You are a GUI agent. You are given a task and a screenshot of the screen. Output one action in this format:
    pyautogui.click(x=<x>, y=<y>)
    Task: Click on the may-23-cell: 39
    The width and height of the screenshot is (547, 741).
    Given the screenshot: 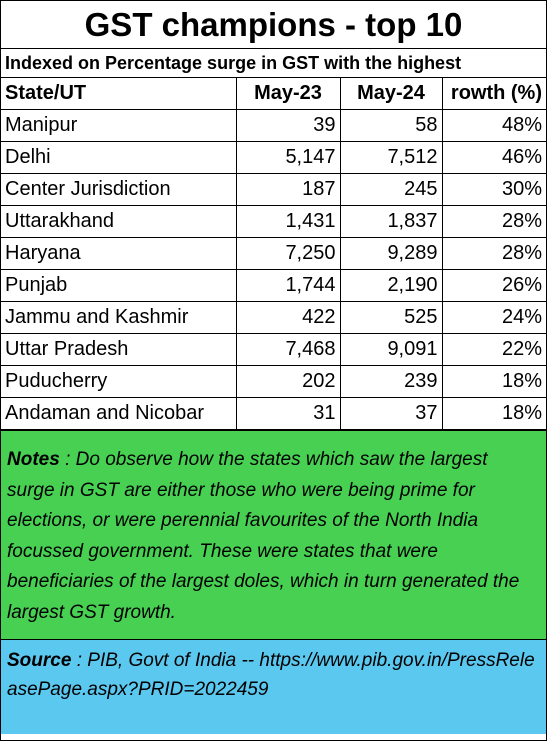 What is the action you would take?
    pyautogui.click(x=288, y=125)
    